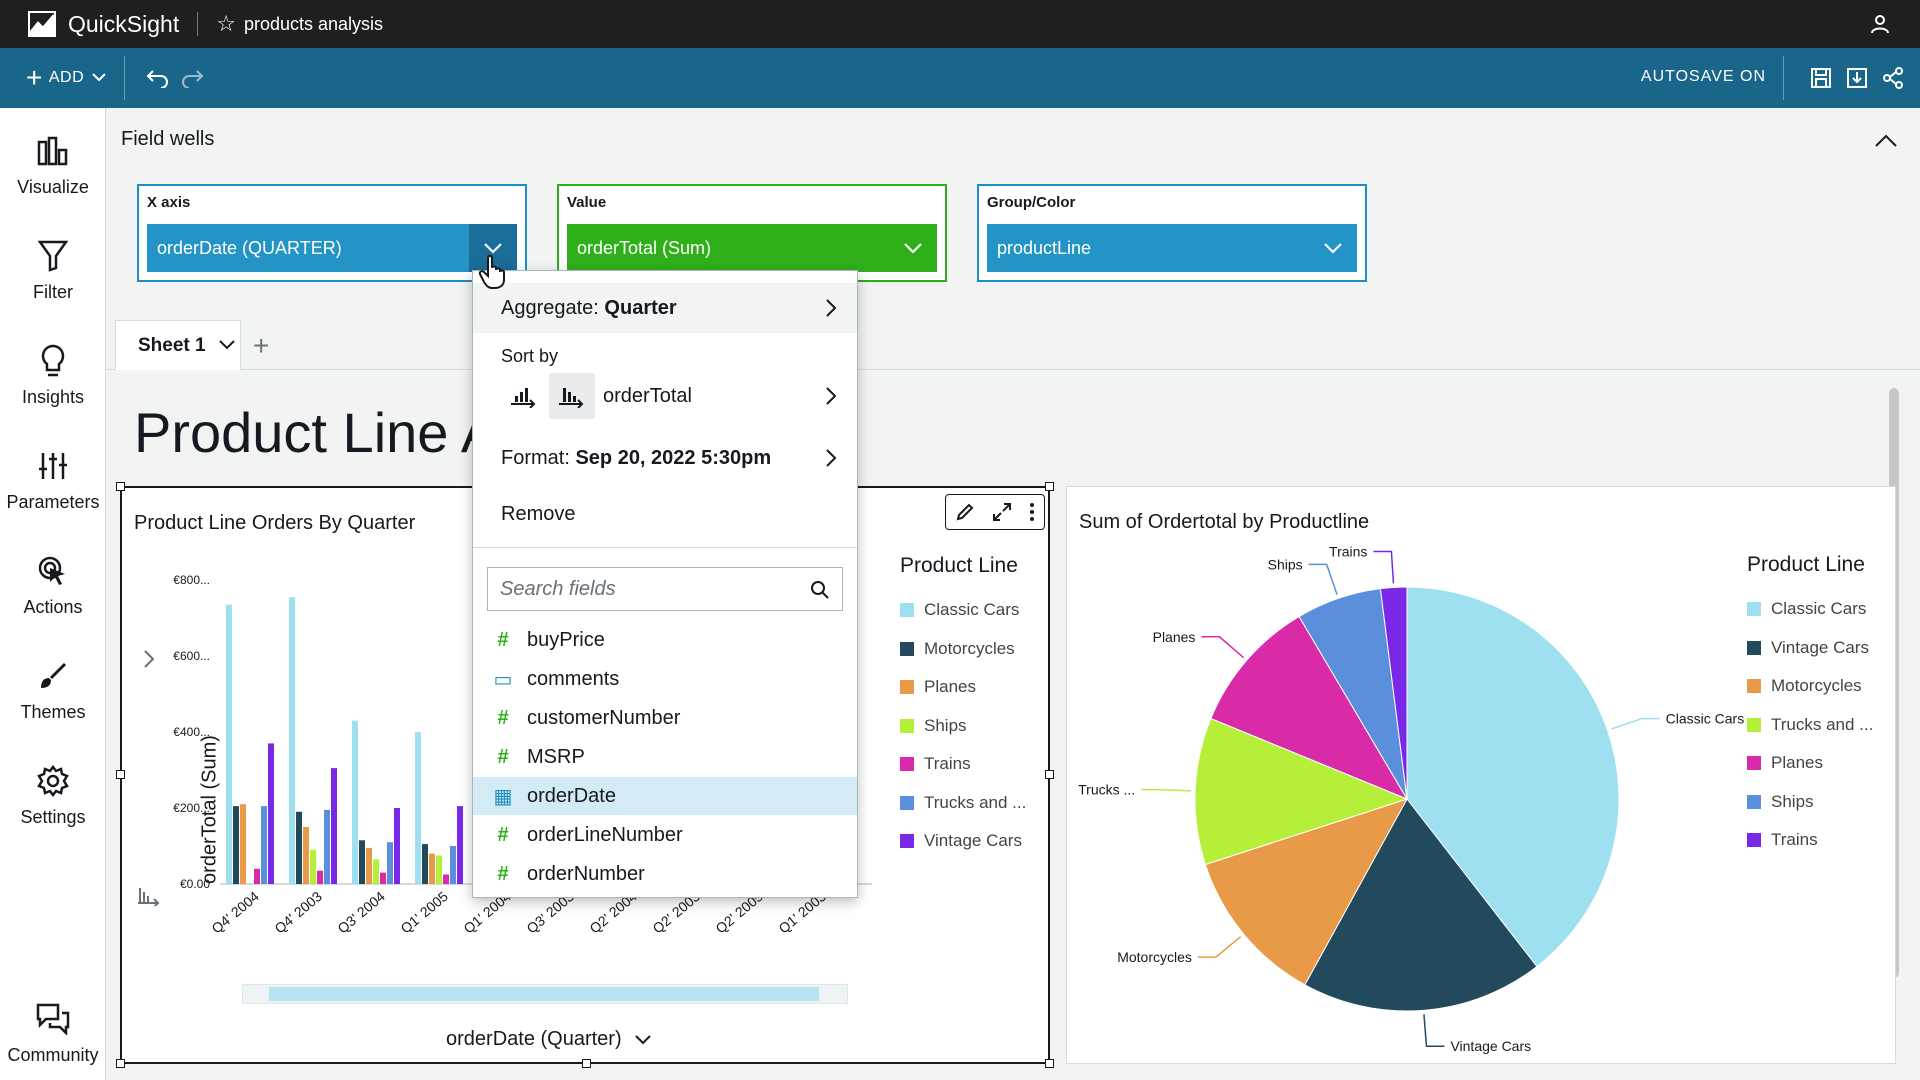 The image size is (1920, 1080). What do you see at coordinates (226, 23) in the screenshot?
I see `star-icon: ☆` at bounding box center [226, 23].